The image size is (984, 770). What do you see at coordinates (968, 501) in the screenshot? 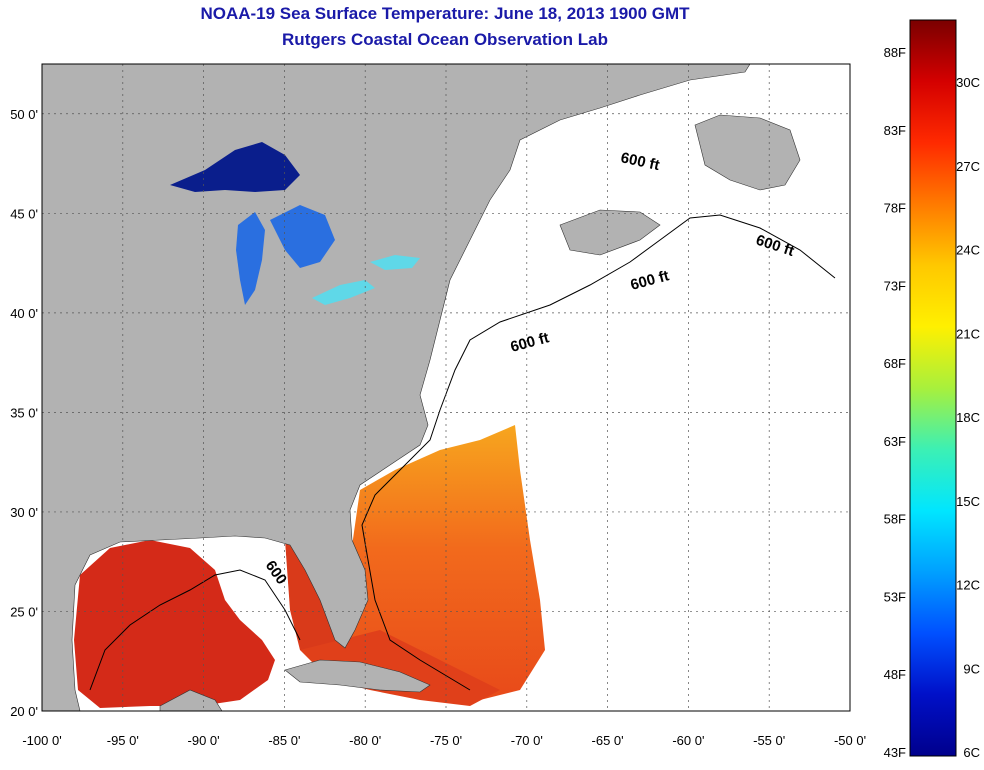
I see `celsius-tick-label: 15C` at bounding box center [968, 501].